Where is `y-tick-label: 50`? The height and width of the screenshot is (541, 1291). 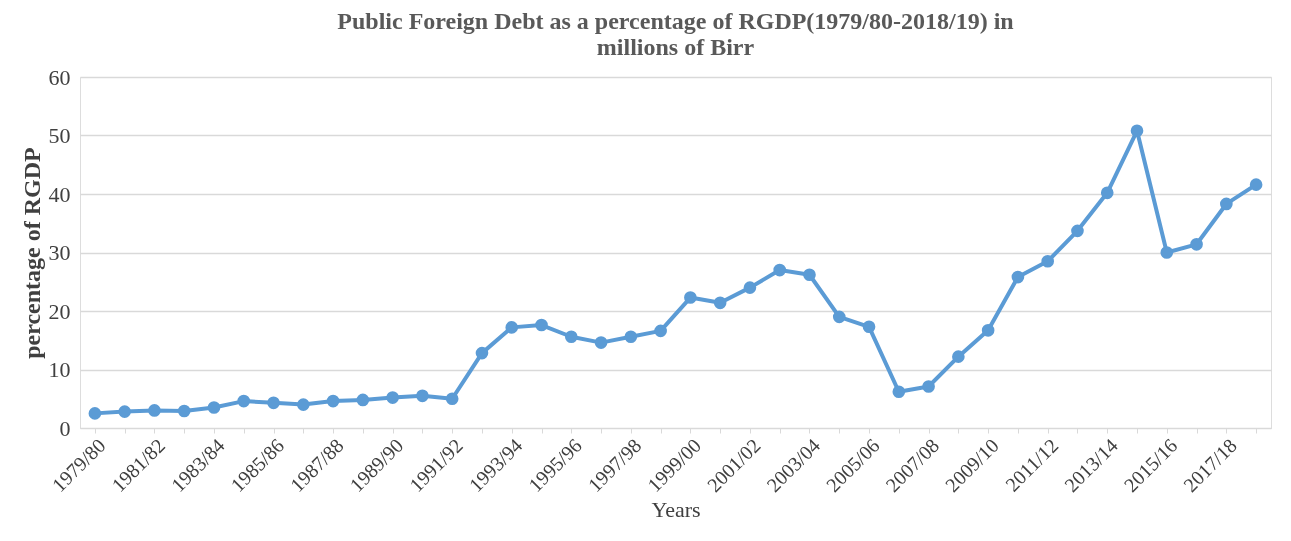 y-tick-label: 50 is located at coordinates (59, 135).